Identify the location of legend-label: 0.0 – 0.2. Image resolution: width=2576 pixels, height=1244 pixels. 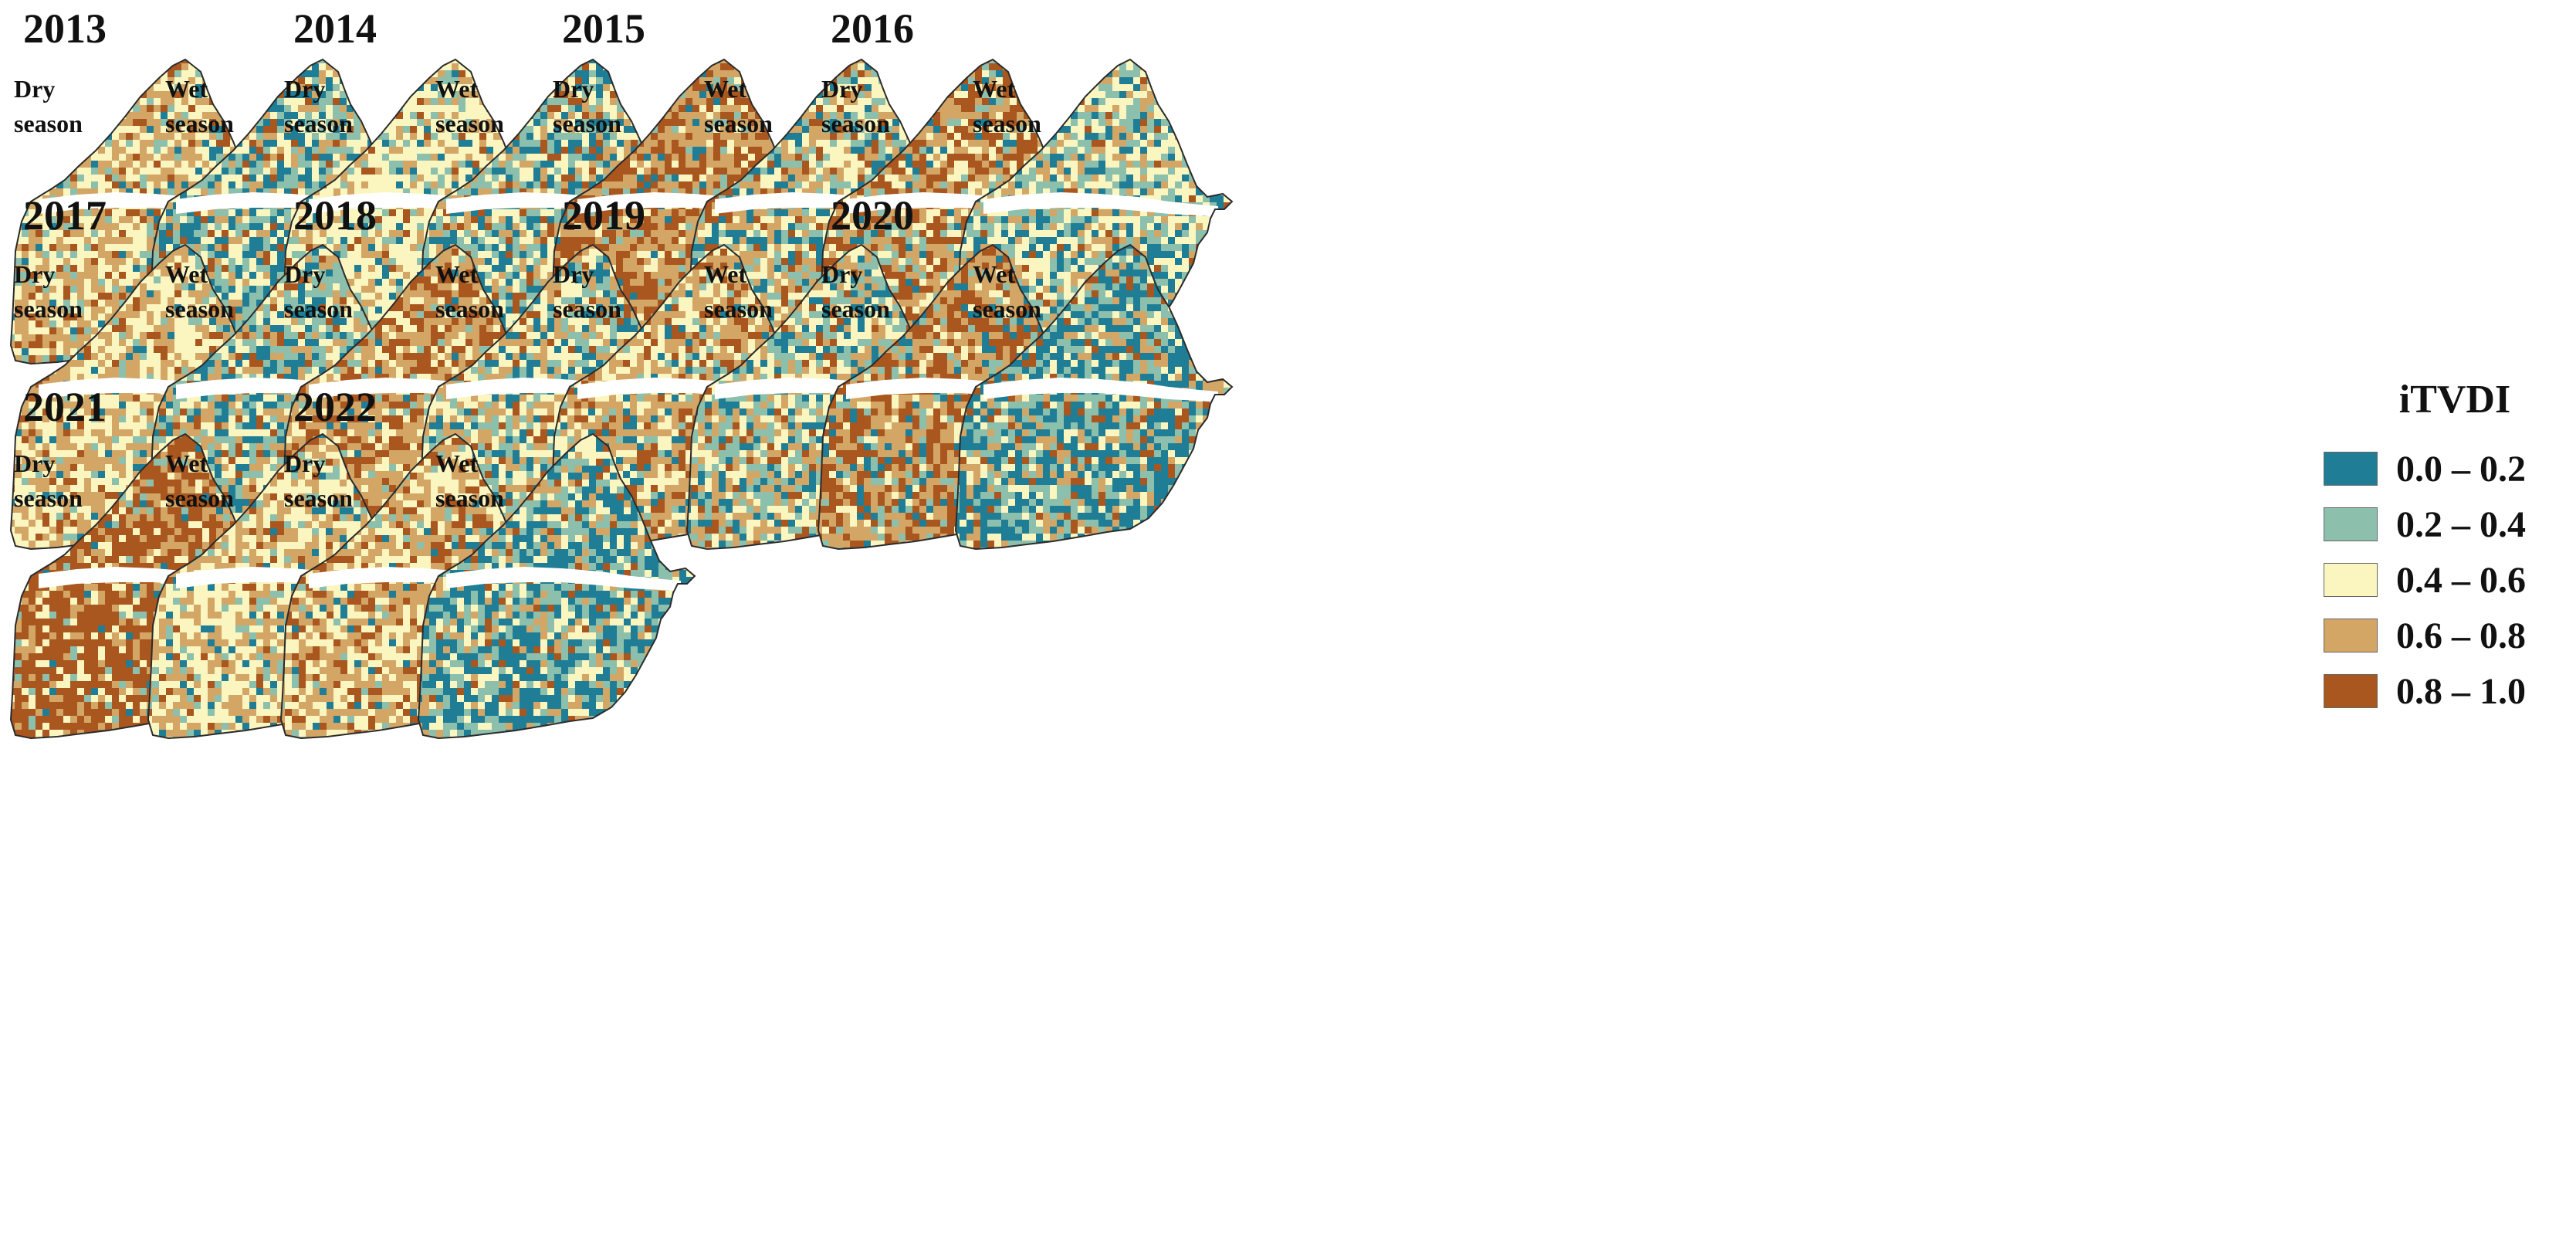
(2461, 469).